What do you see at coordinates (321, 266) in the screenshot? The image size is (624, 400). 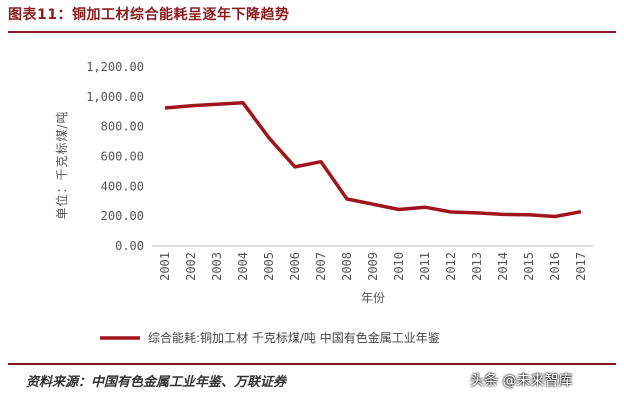 I see `x-tick-label: 2007` at bounding box center [321, 266].